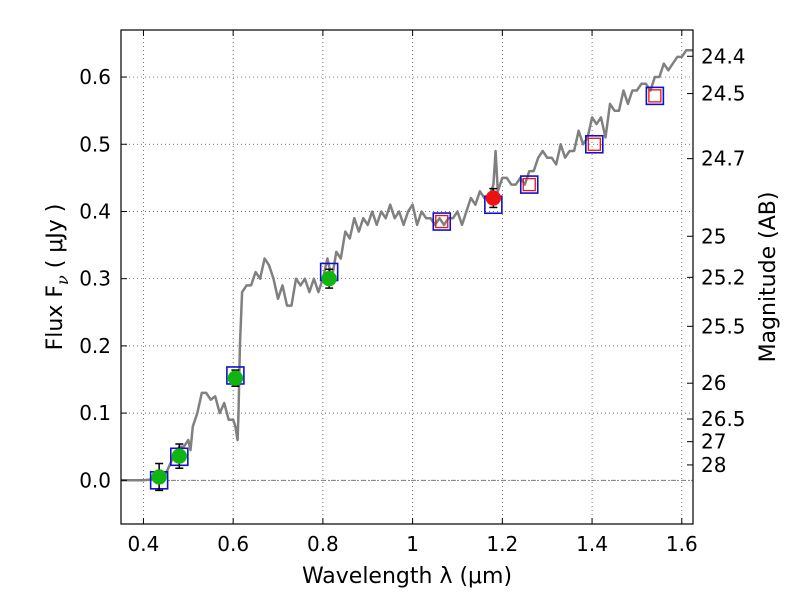  What do you see at coordinates (144, 544) in the screenshot?
I see `x-tick-label: 0.4` at bounding box center [144, 544].